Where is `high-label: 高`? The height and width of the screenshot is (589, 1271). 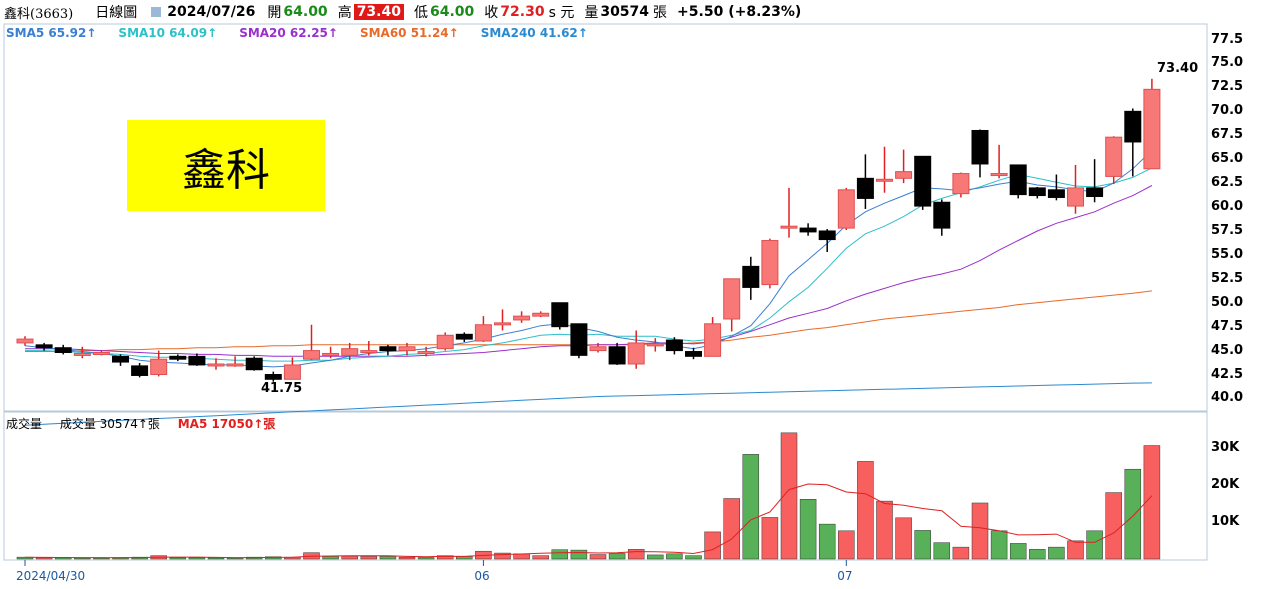
high-label: 高 is located at coordinates (344, 13).